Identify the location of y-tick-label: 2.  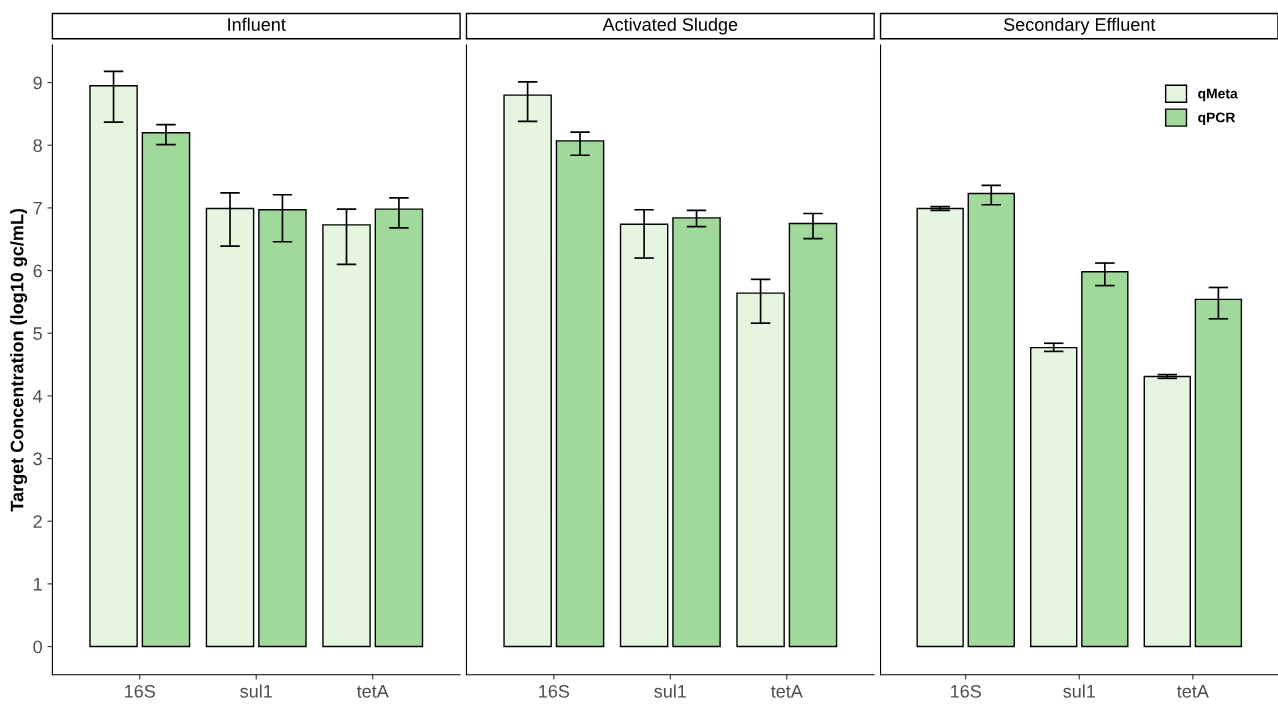
(37, 521).